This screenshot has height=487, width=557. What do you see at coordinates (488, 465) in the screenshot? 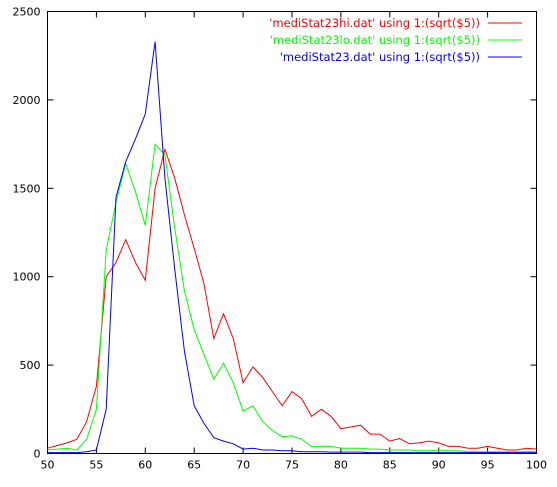
I see `x-tick-label: 95` at bounding box center [488, 465].